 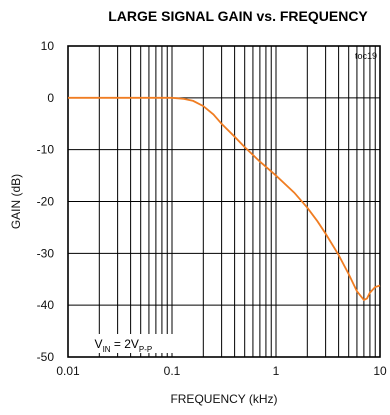 What do you see at coordinates (172, 371) in the screenshot?
I see `x-tick-label: 0.1` at bounding box center [172, 371].